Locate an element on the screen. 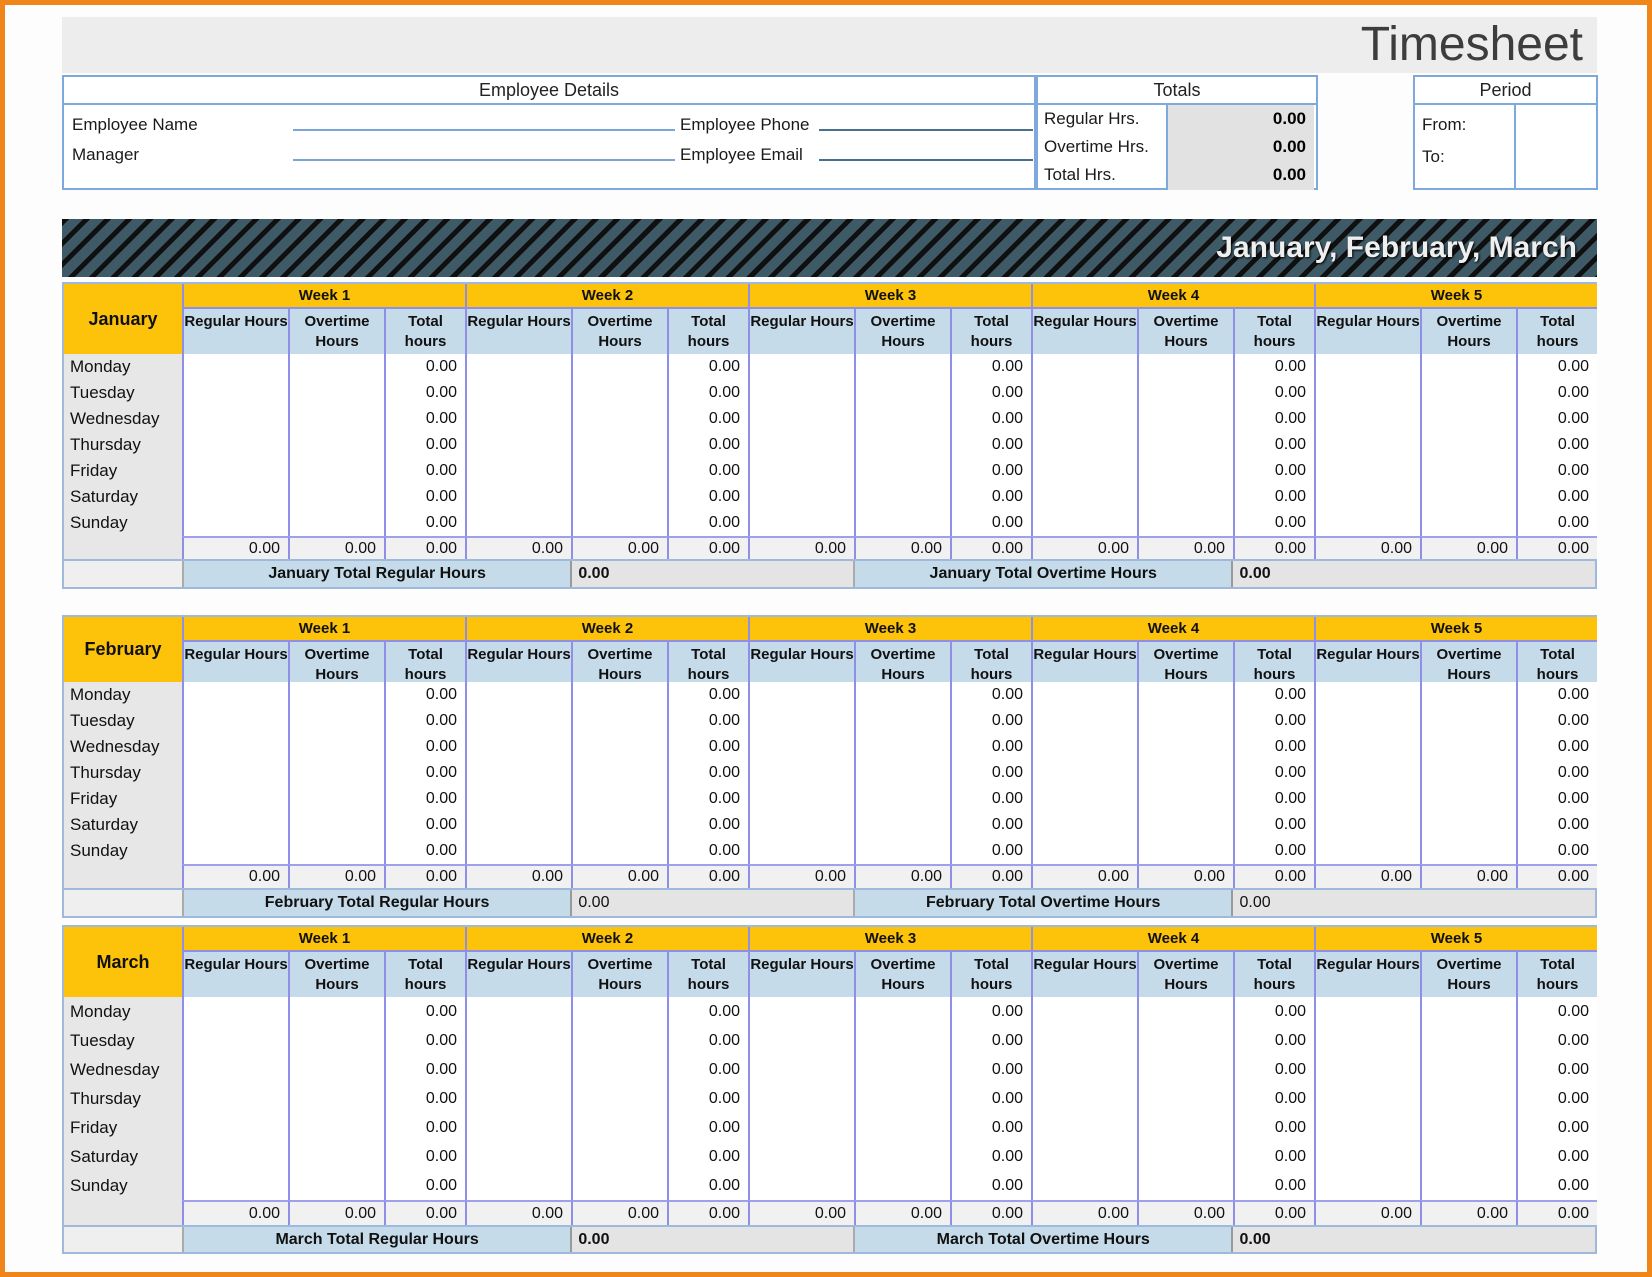 The image size is (1652, 1277). cell-march-wednesday-week3-overtime is located at coordinates (902, 1069).